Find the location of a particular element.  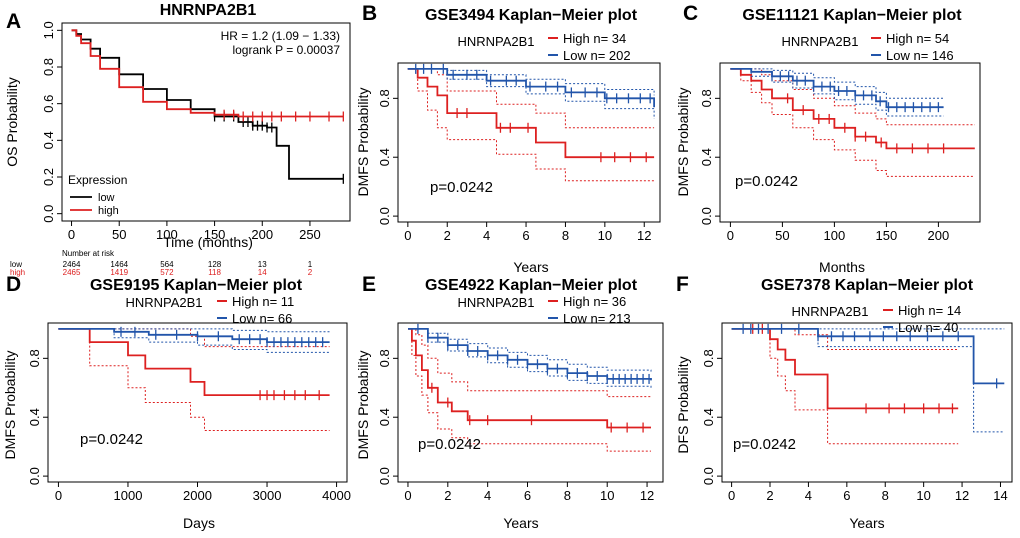

x-tick-label: 3000 is located at coordinates (267, 495).